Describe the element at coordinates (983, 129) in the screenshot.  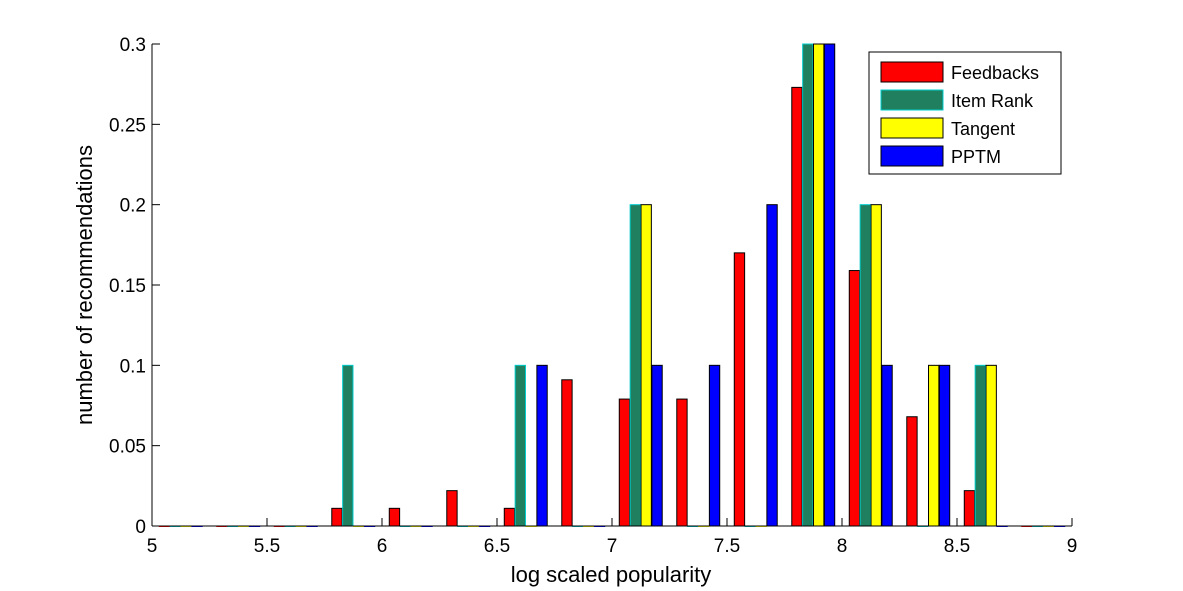
I see `legend-label-tangent: Tangent` at that location.